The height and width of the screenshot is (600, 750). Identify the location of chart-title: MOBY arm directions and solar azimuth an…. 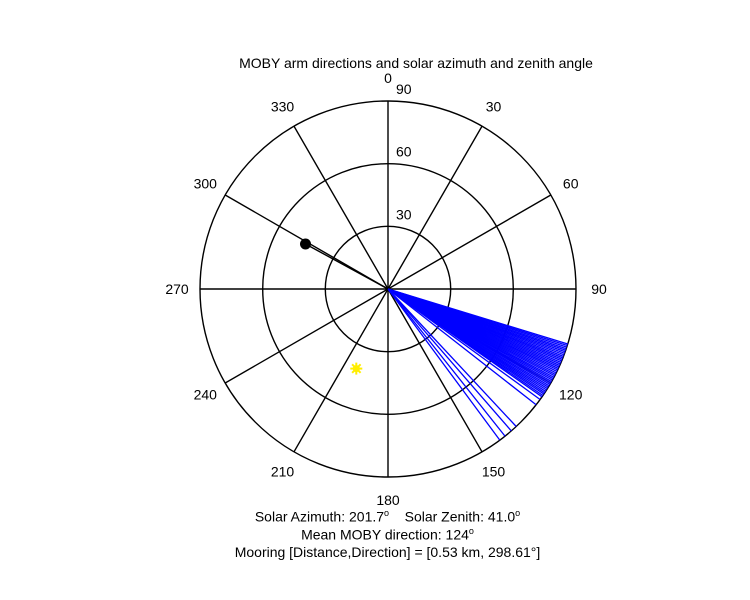
(416, 63).